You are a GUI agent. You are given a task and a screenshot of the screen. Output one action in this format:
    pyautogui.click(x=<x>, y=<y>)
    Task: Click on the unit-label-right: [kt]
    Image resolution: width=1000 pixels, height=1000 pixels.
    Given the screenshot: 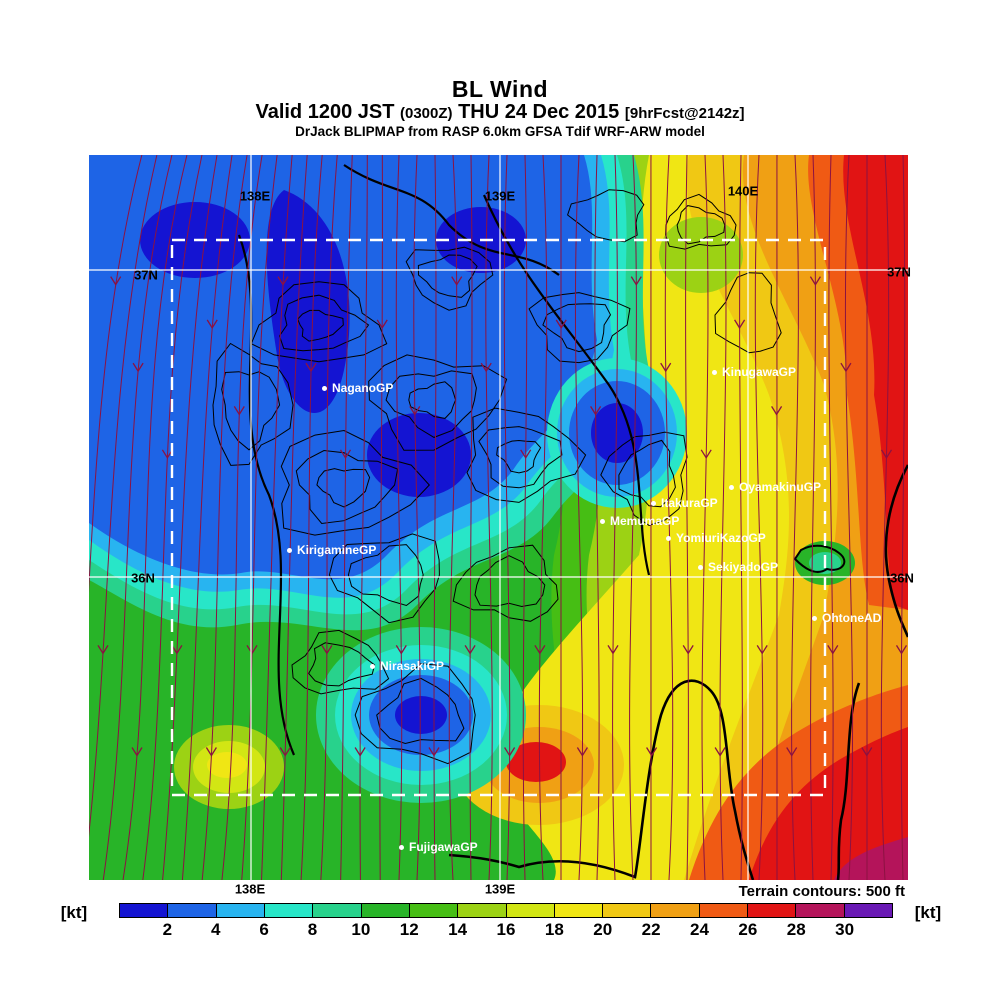 What is the action you would take?
    pyautogui.click(x=928, y=912)
    